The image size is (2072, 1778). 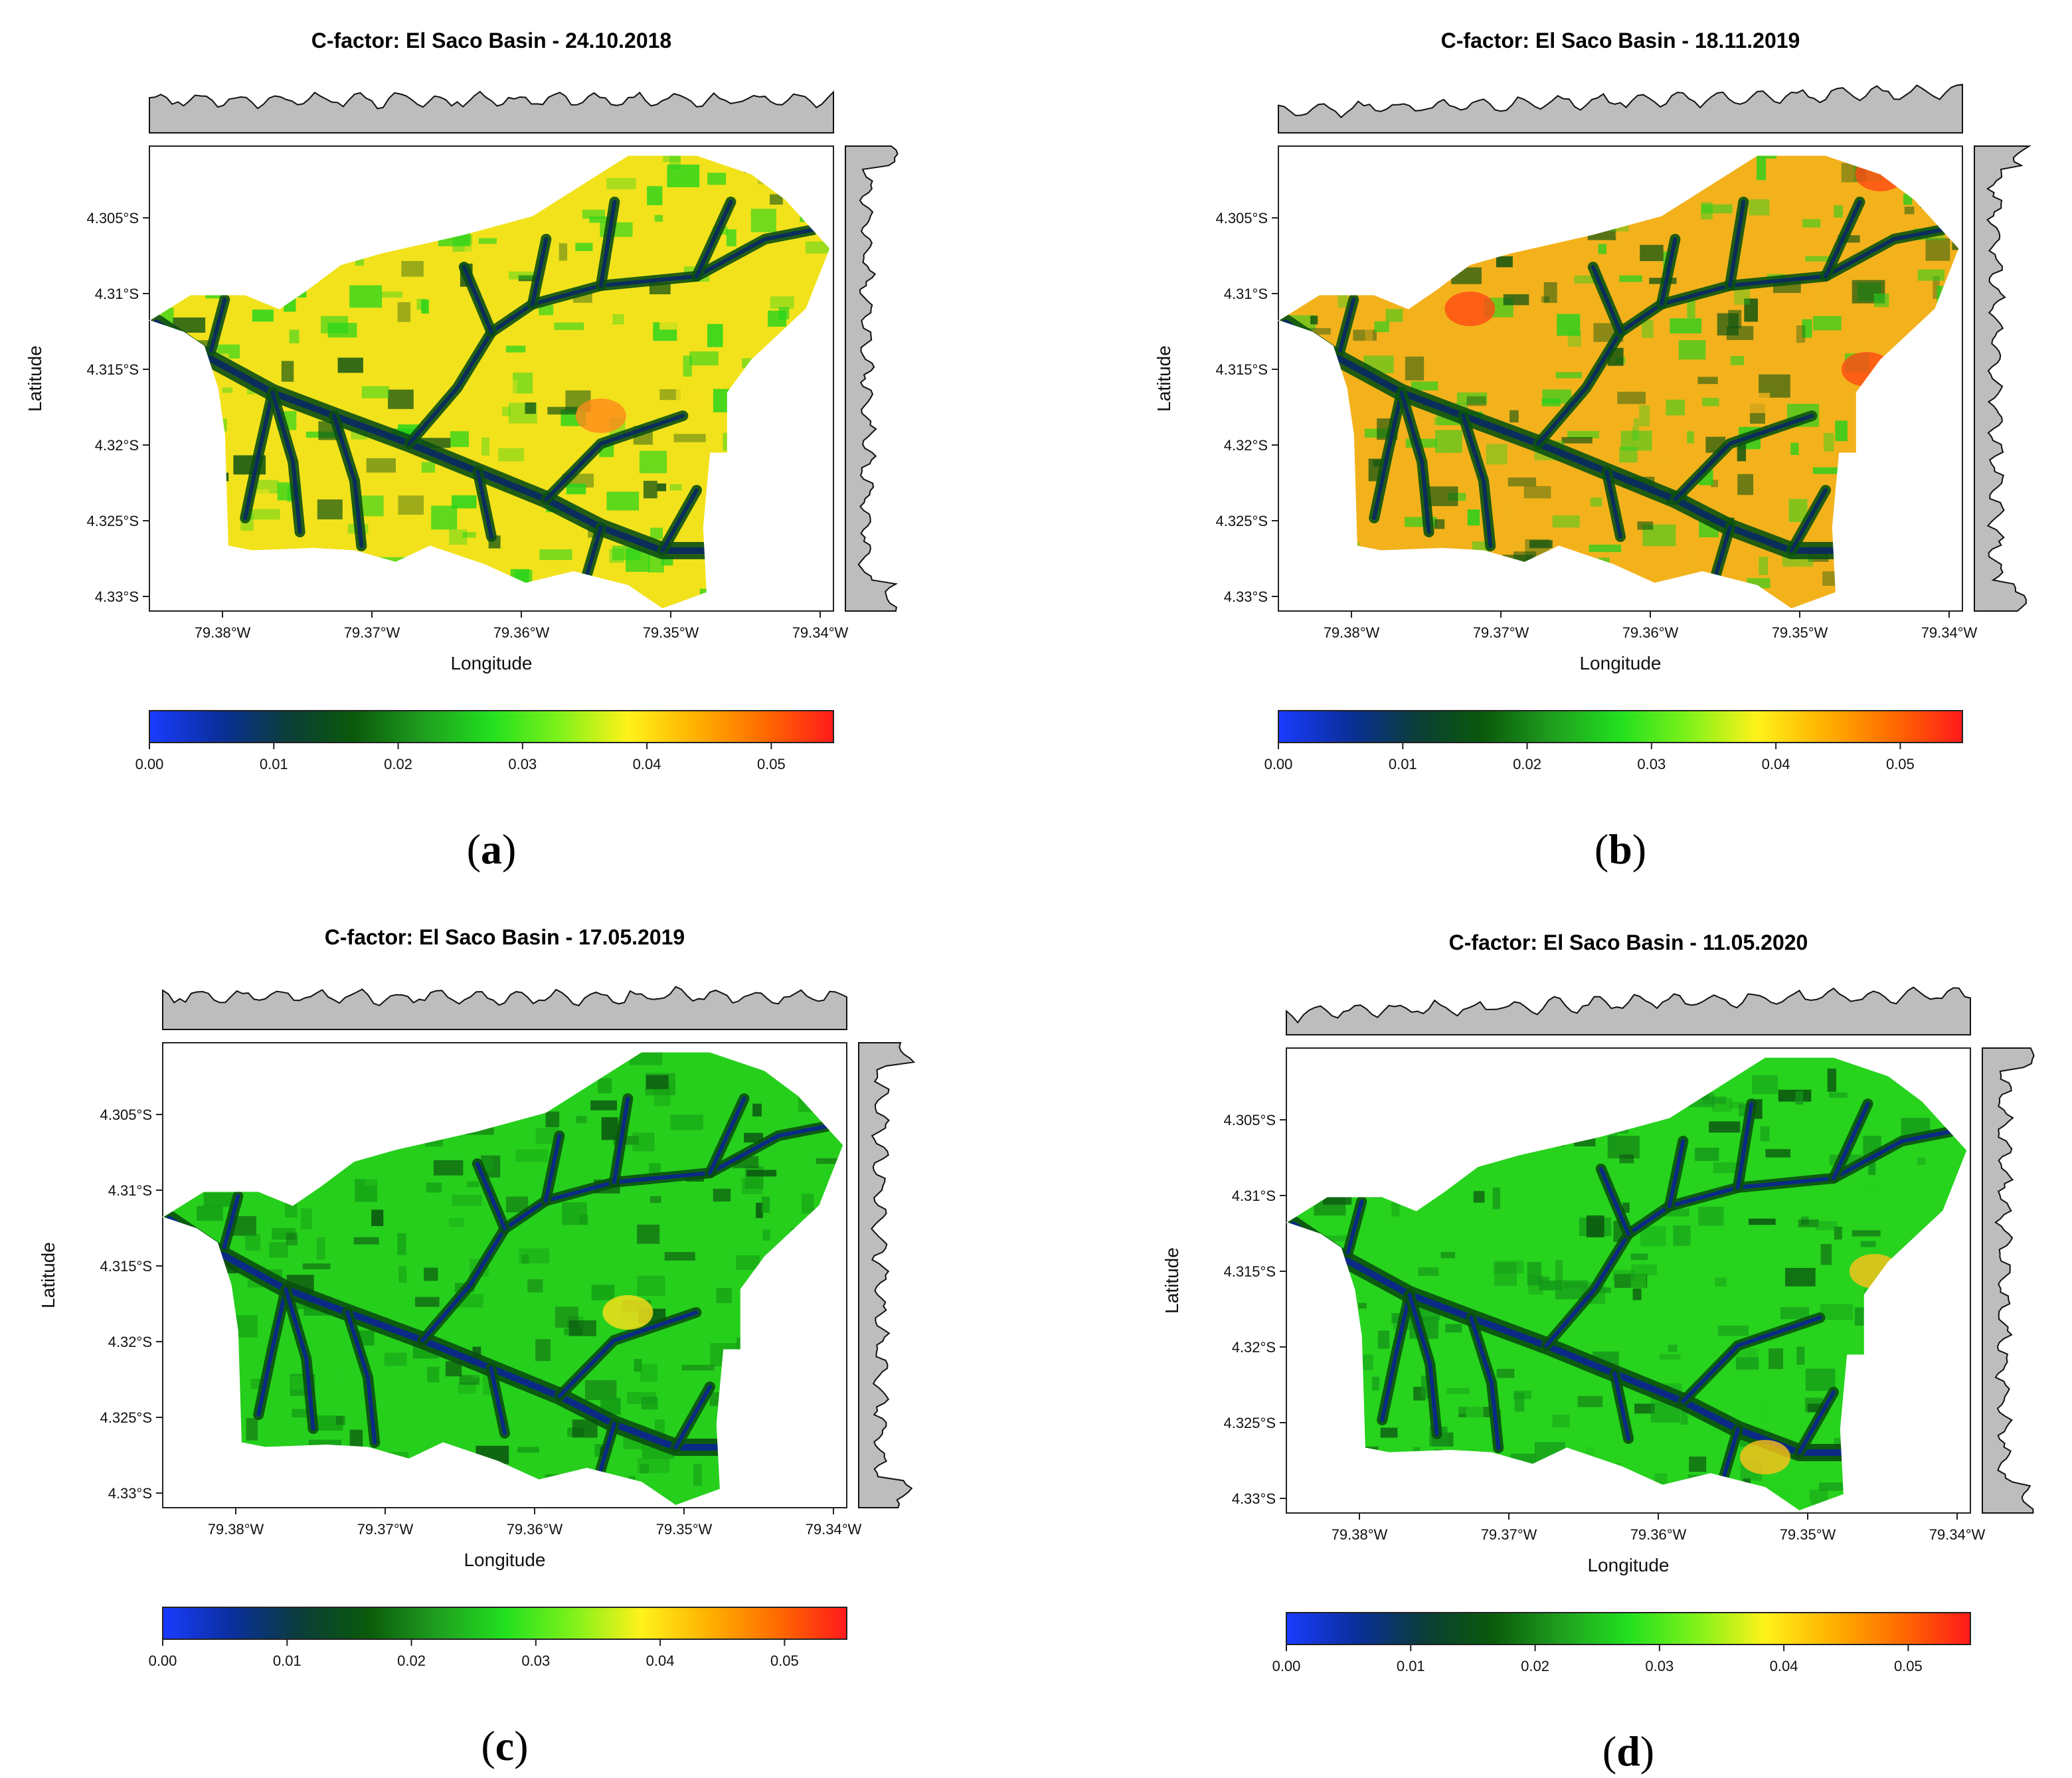 What do you see at coordinates (647, 764) in the screenshot?
I see `colorbar-tick-label: 0.04` at bounding box center [647, 764].